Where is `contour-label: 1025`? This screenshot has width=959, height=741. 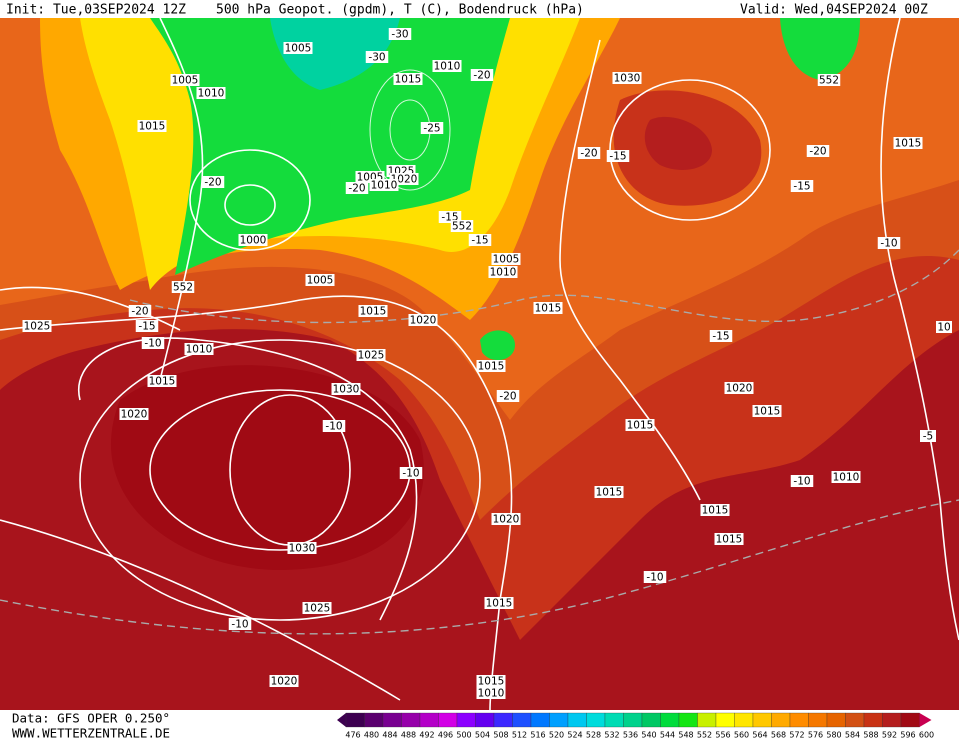
contour-label: 1025 is located at coordinates (37, 327).